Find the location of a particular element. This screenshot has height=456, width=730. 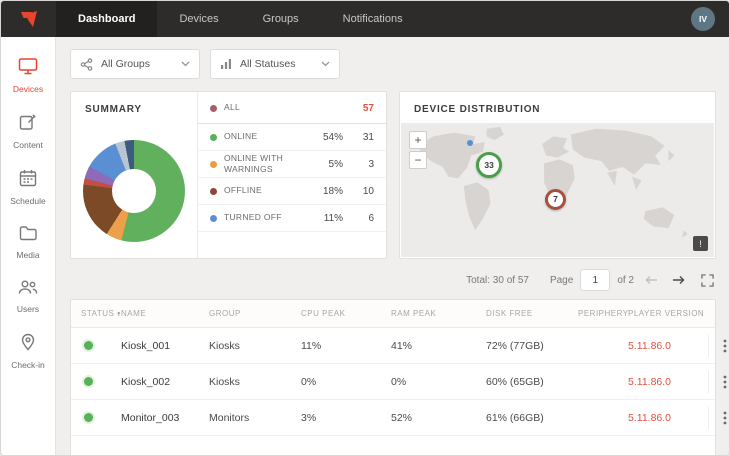

statuses-filter-dropdown: All Statuses is located at coordinates (275, 64).